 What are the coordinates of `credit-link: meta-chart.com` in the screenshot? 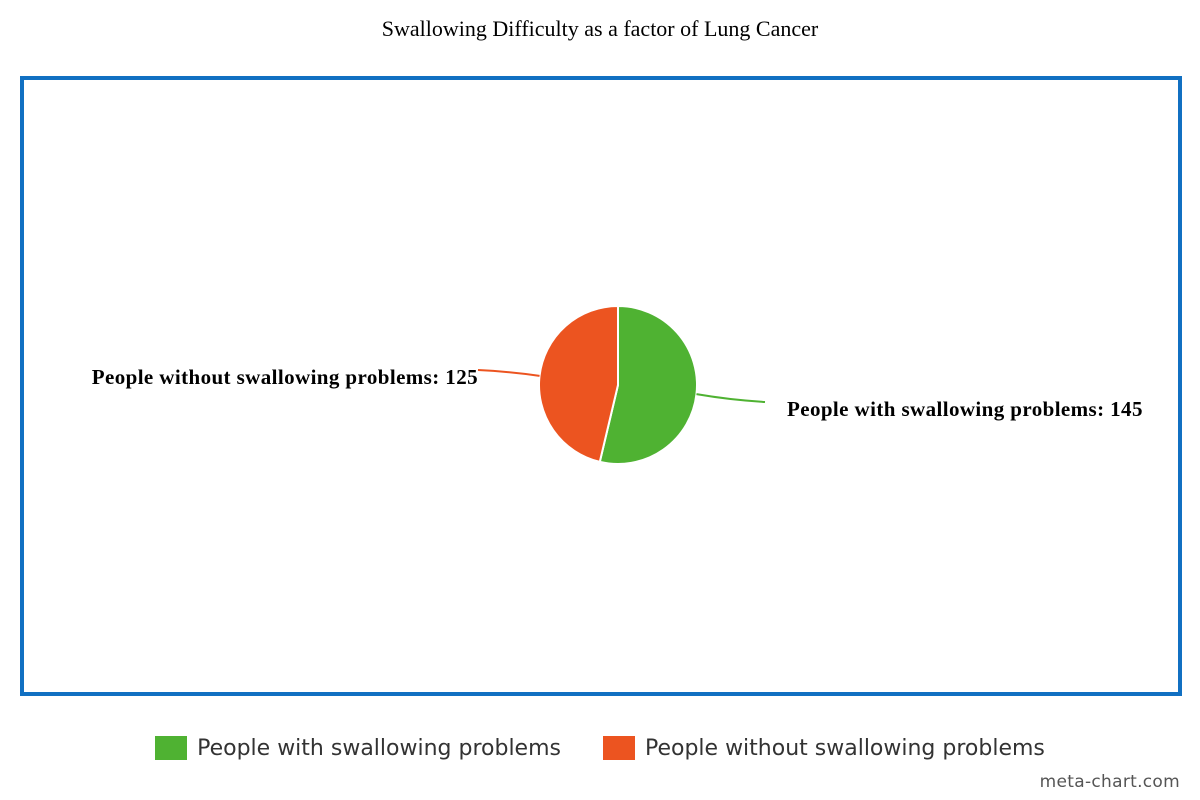 It's located at (1109, 782).